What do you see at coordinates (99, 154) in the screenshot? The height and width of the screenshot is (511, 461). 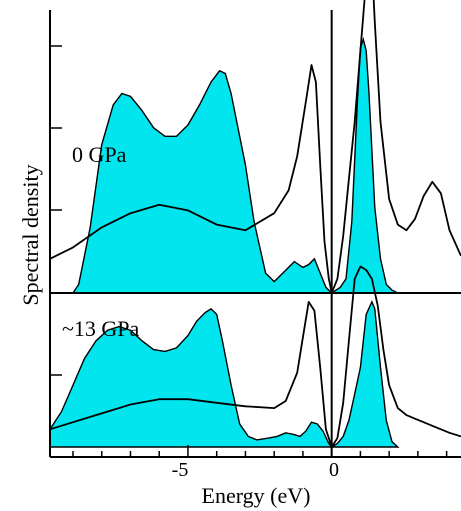 I see `panel-label-top: 0 GPa` at bounding box center [99, 154].